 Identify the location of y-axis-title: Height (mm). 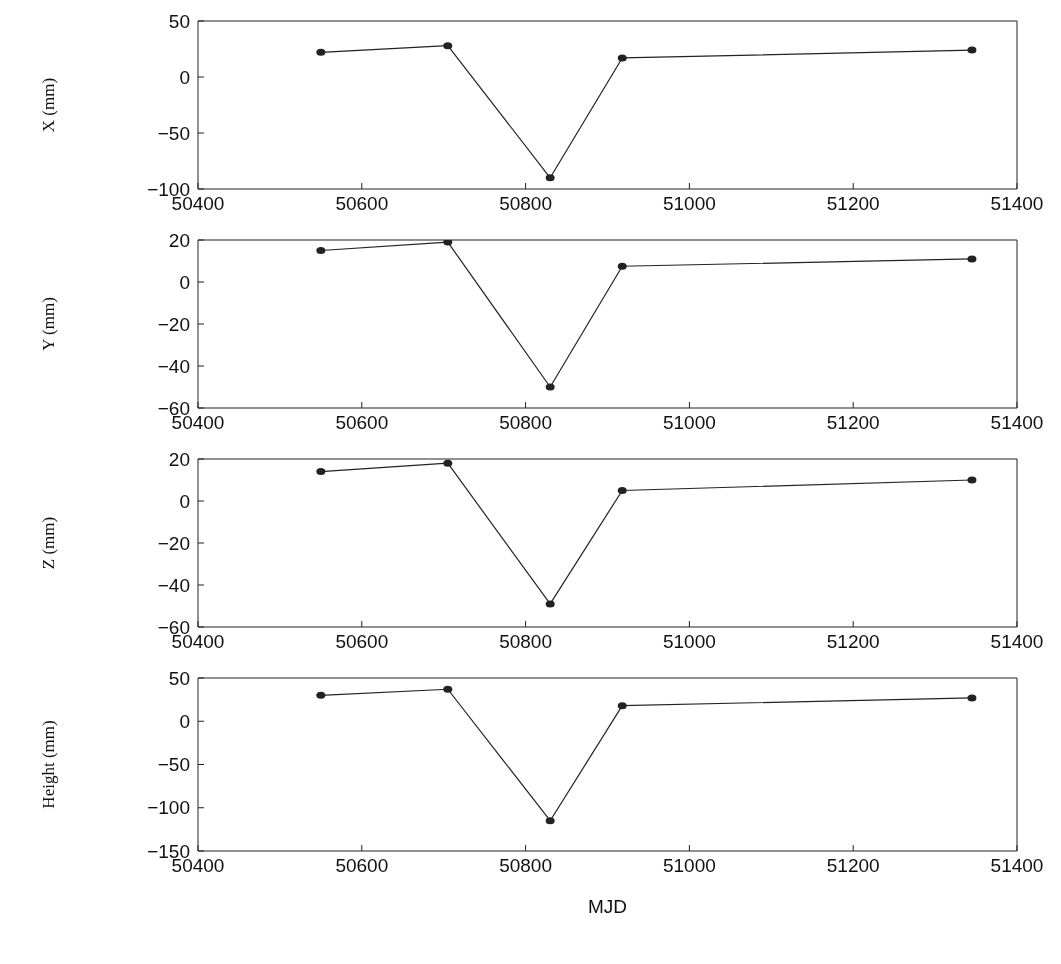
(49, 764).